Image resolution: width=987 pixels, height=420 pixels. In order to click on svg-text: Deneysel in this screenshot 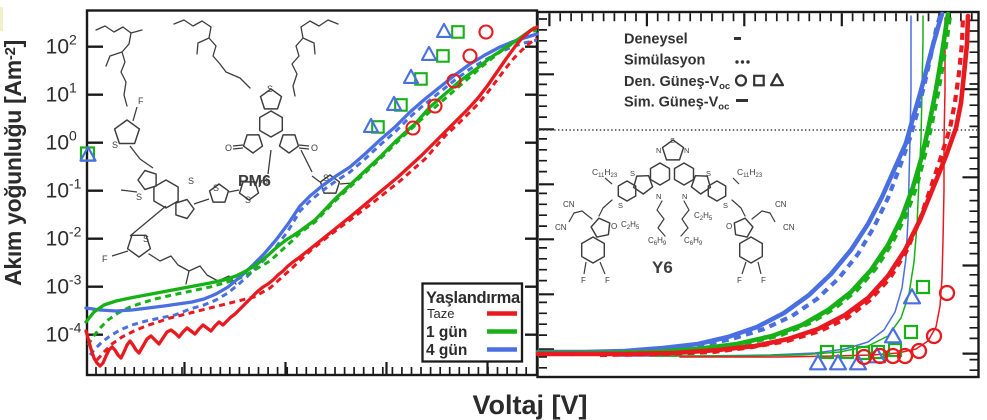, I will do `click(656, 40)`.